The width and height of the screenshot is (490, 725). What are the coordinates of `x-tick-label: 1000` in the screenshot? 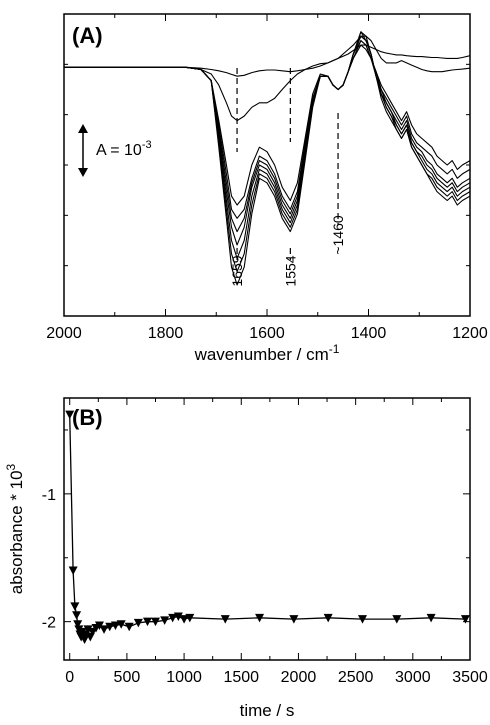 It's located at (184, 677).